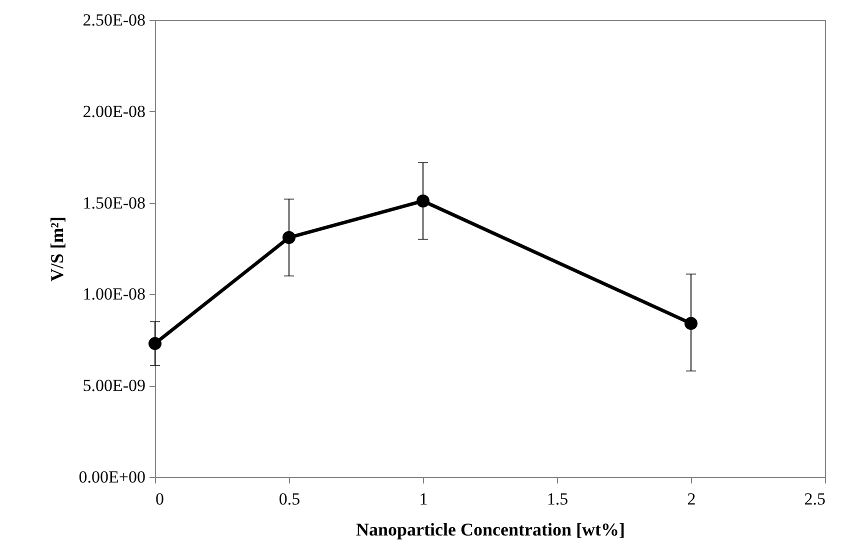 Image resolution: width=859 pixels, height=555 pixels. What do you see at coordinates (114, 20) in the screenshot?
I see `y-tick-label: 2.50E-08` at bounding box center [114, 20].